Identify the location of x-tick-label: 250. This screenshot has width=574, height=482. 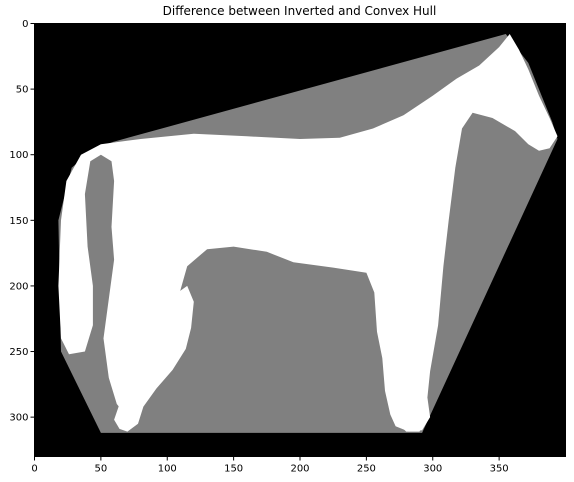
(366, 469).